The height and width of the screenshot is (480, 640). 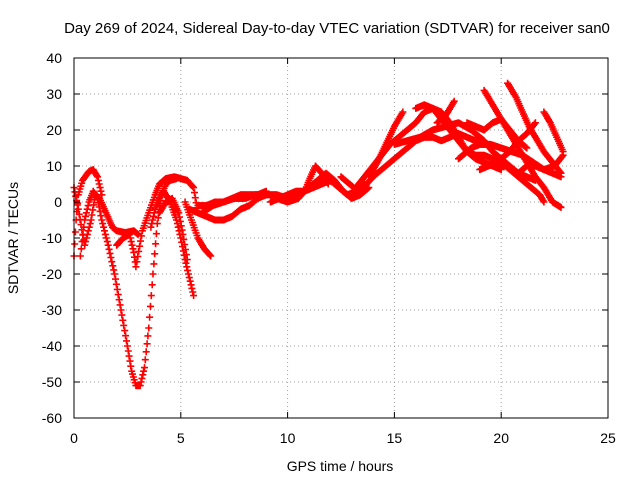 I want to click on y-tick-label: 10, so click(x=54, y=166).